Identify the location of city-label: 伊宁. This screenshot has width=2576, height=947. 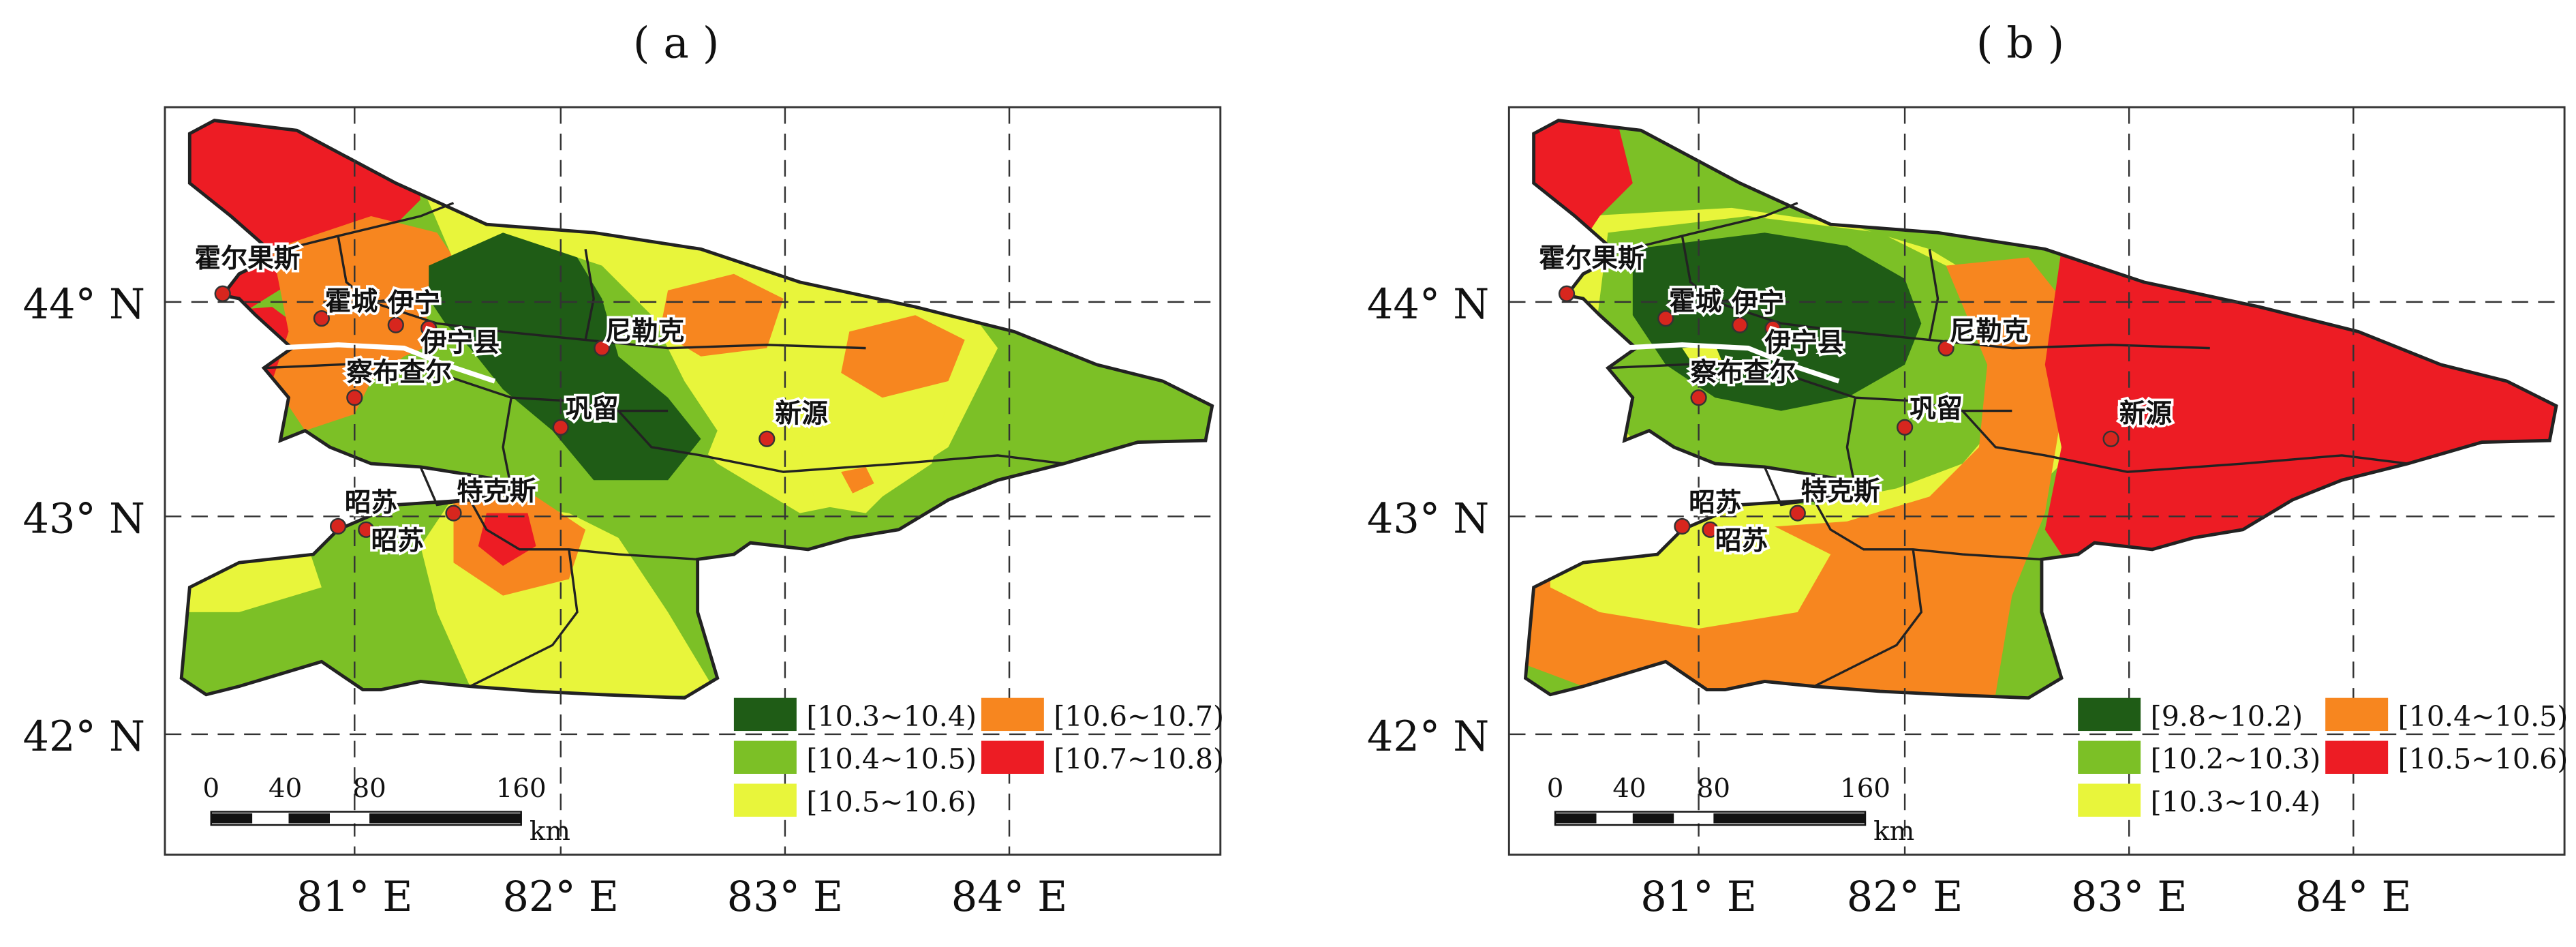
(413, 303).